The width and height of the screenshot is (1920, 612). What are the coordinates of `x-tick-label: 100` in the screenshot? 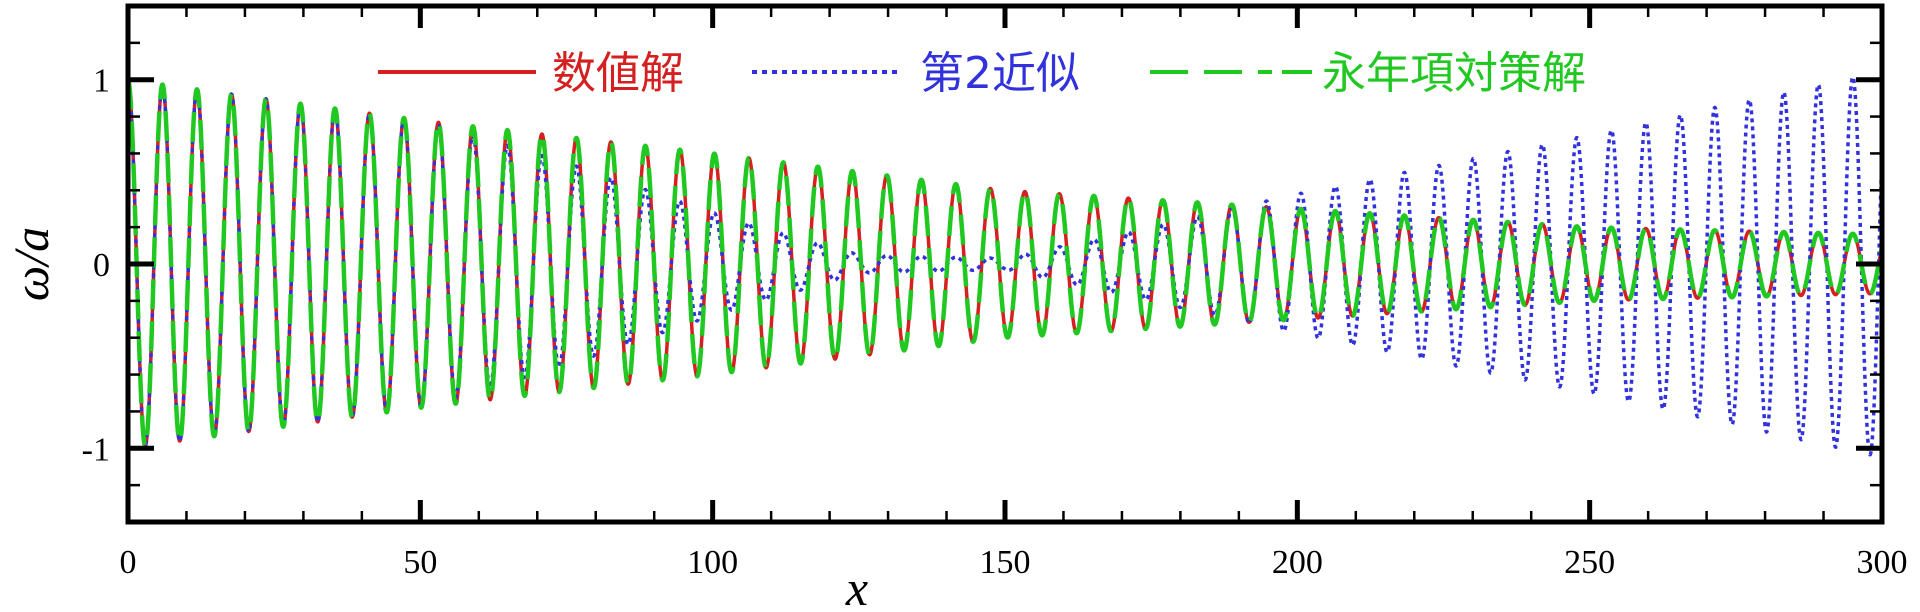 It's located at (712, 562).